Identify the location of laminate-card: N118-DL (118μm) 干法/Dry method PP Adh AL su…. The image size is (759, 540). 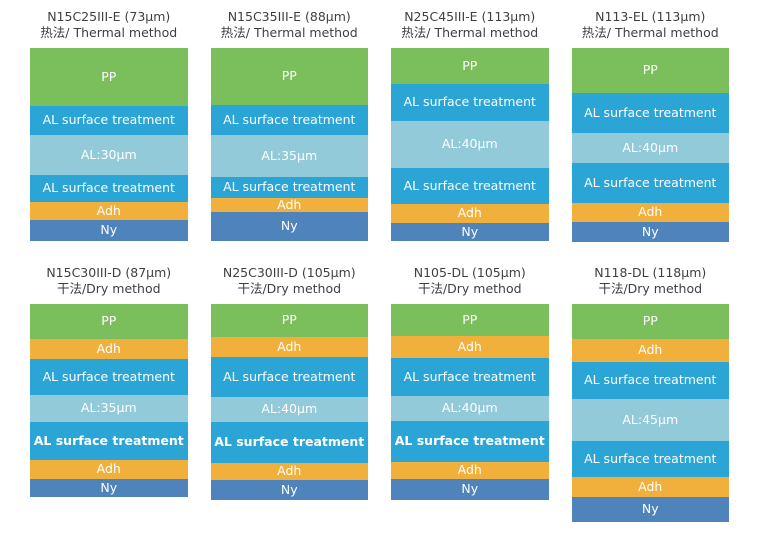
(650, 393).